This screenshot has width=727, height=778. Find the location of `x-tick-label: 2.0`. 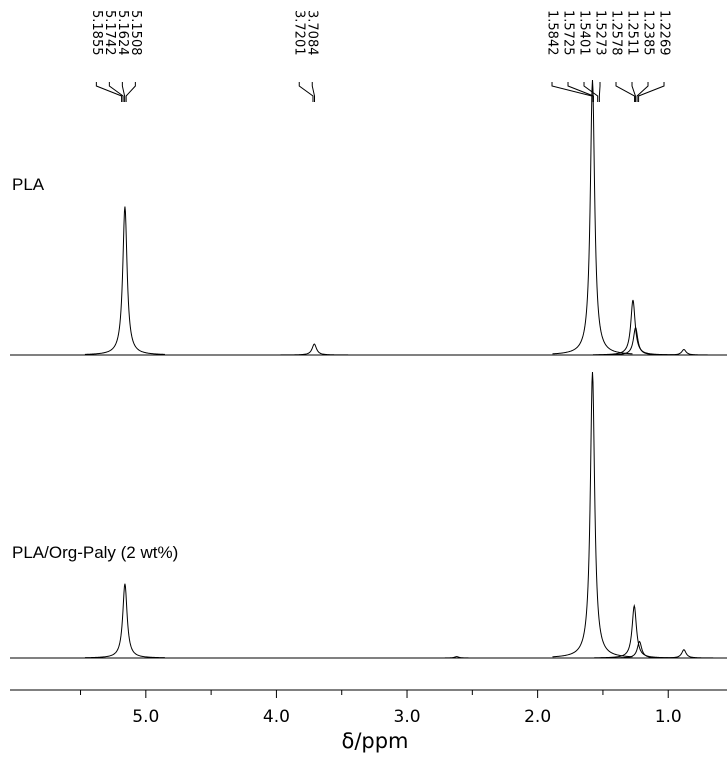

x-tick-label: 2.0 is located at coordinates (537, 717).